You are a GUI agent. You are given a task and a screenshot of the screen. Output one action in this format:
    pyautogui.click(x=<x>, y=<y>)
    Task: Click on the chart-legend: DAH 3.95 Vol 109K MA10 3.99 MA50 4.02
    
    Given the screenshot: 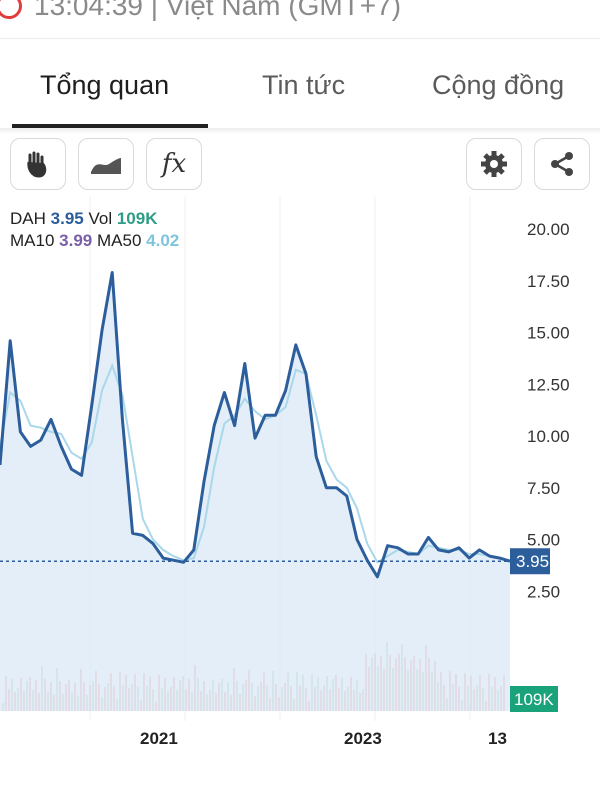 What is the action you would take?
    pyautogui.click(x=94, y=230)
    